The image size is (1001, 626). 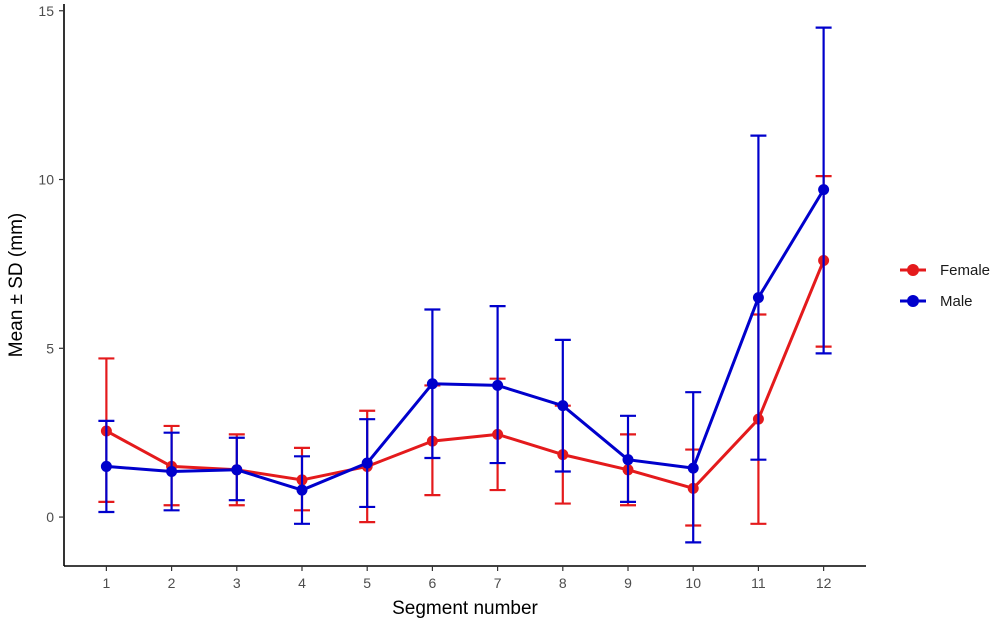 What do you see at coordinates (913, 301) in the screenshot?
I see `legend-swatch-point-male` at bounding box center [913, 301].